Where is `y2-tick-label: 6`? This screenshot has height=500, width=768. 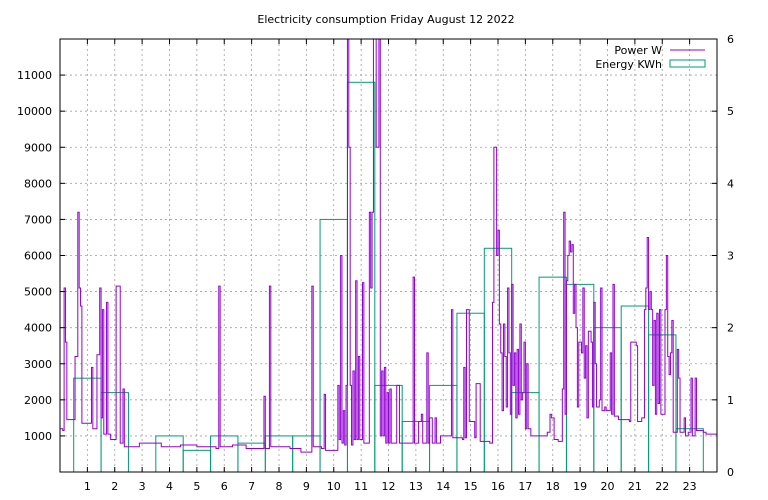
y2-tick-label: 6 is located at coordinates (730, 39).